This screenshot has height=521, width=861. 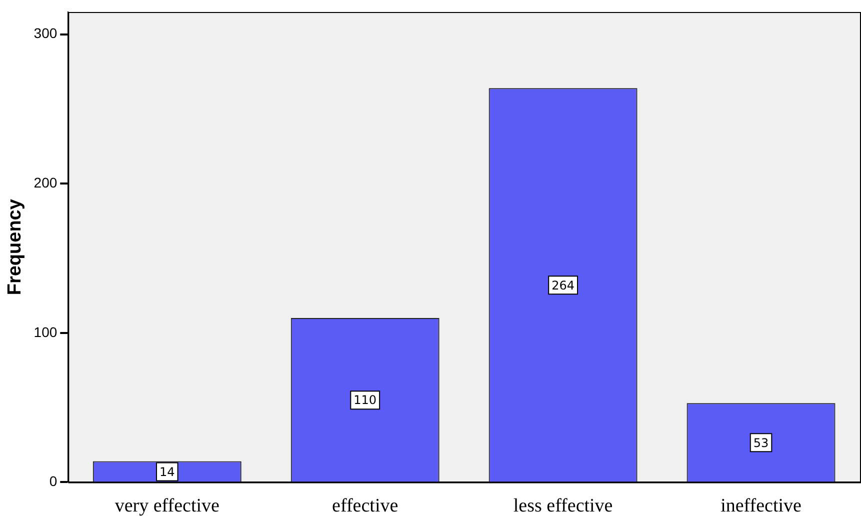 I want to click on x-tick-label: less effective, so click(x=563, y=506).